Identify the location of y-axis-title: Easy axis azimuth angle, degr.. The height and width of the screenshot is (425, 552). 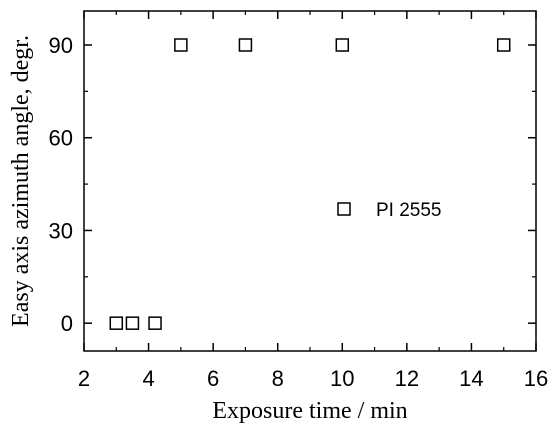
(21, 181).